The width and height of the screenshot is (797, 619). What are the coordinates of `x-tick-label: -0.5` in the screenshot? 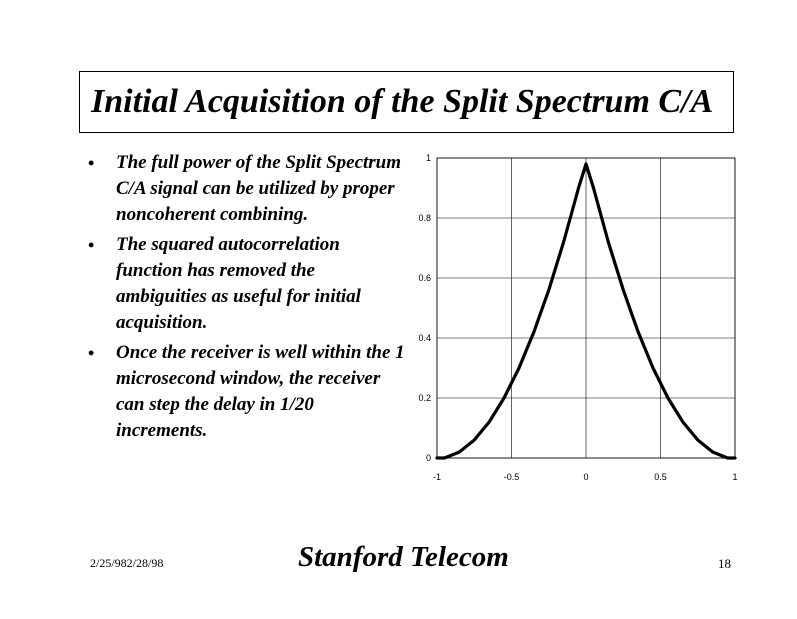 It's located at (512, 477).